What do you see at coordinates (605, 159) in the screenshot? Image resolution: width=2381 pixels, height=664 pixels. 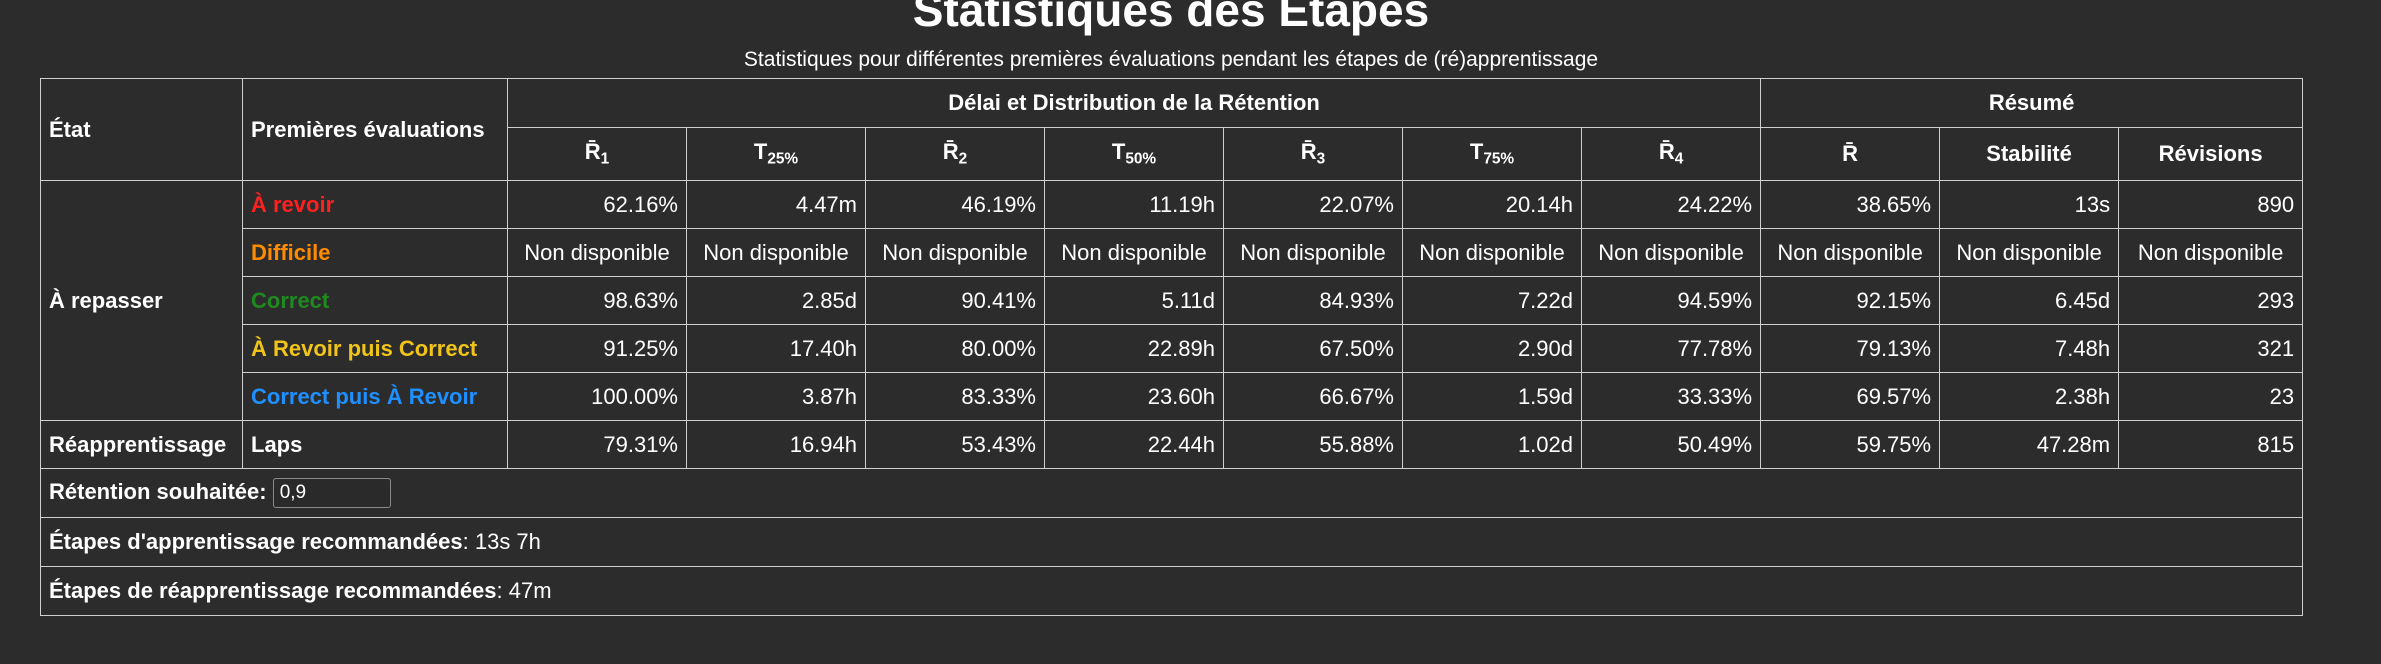 I see `header-r1-sub: 1` at bounding box center [605, 159].